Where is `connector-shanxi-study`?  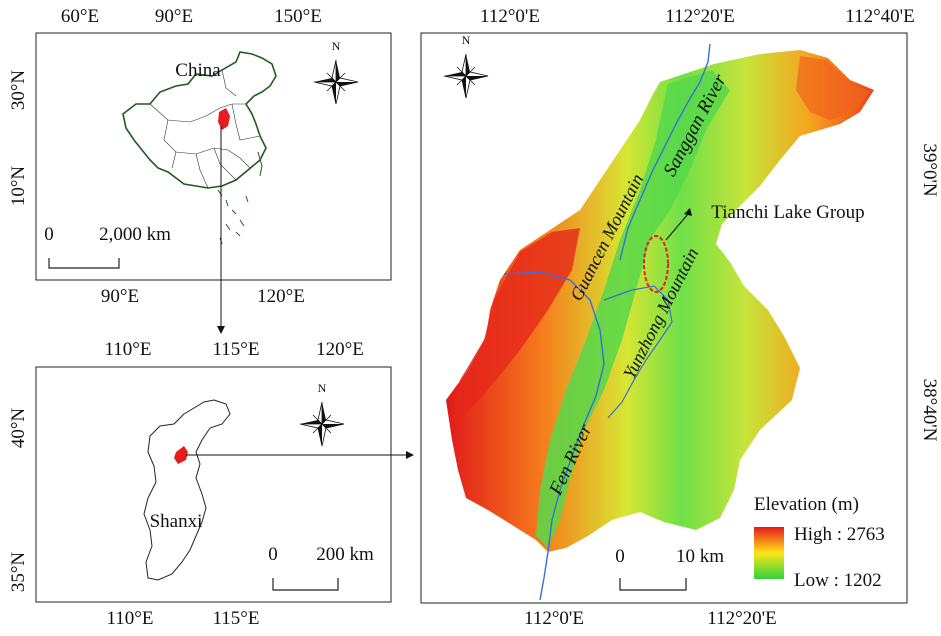 connector-shanxi-study is located at coordinates (300, 455).